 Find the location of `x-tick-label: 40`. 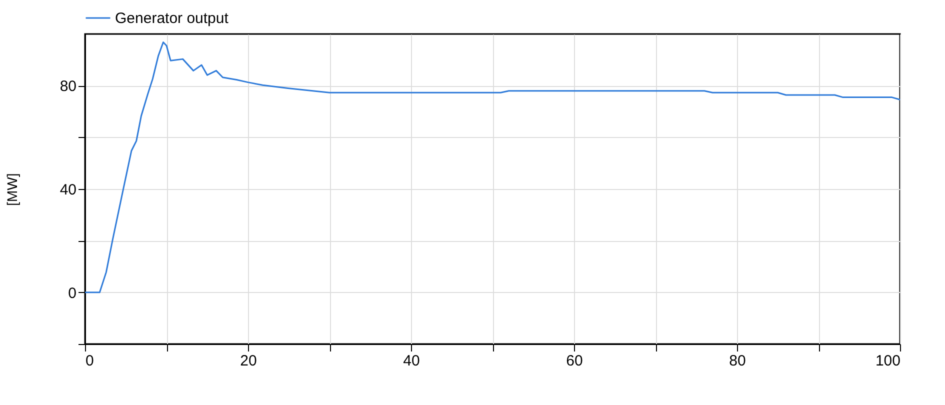

x-tick-label: 40 is located at coordinates (411, 361).